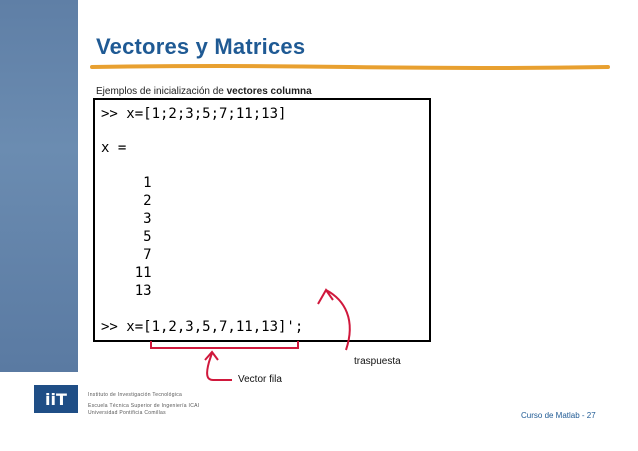 This screenshot has height=451, width=638. Describe the element at coordinates (194, 114) in the screenshot. I see `code-line: >> x=[1;2;3;5;7;11;13]` at that location.